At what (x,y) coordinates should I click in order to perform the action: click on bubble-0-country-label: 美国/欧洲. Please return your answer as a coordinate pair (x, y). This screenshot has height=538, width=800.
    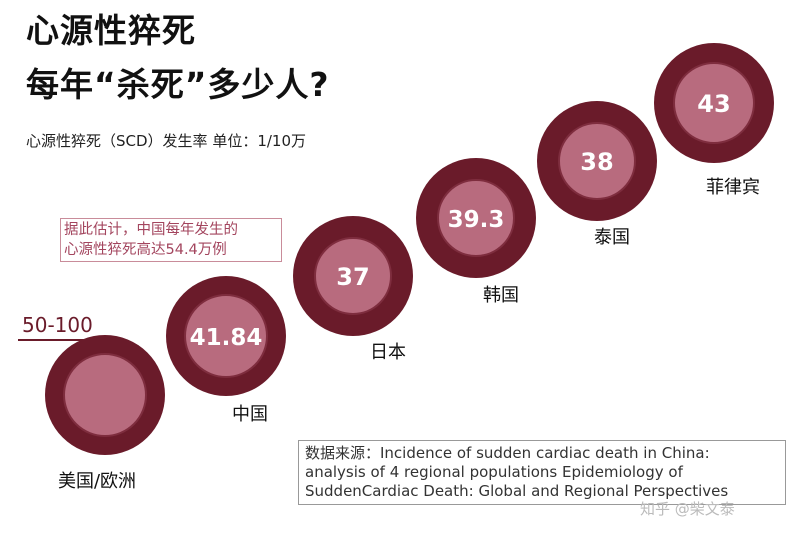
    Looking at the image, I should click on (97, 481).